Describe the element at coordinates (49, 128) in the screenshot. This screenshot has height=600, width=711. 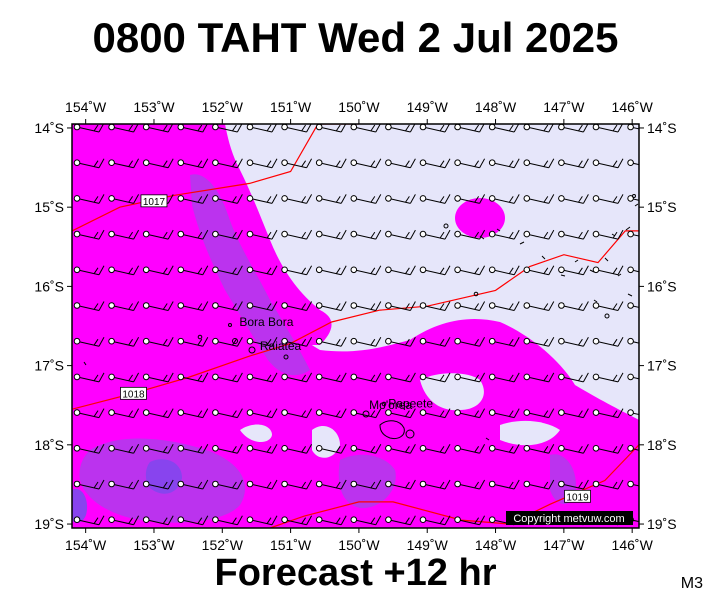
I see `lat-label-left: 14˚S` at that location.